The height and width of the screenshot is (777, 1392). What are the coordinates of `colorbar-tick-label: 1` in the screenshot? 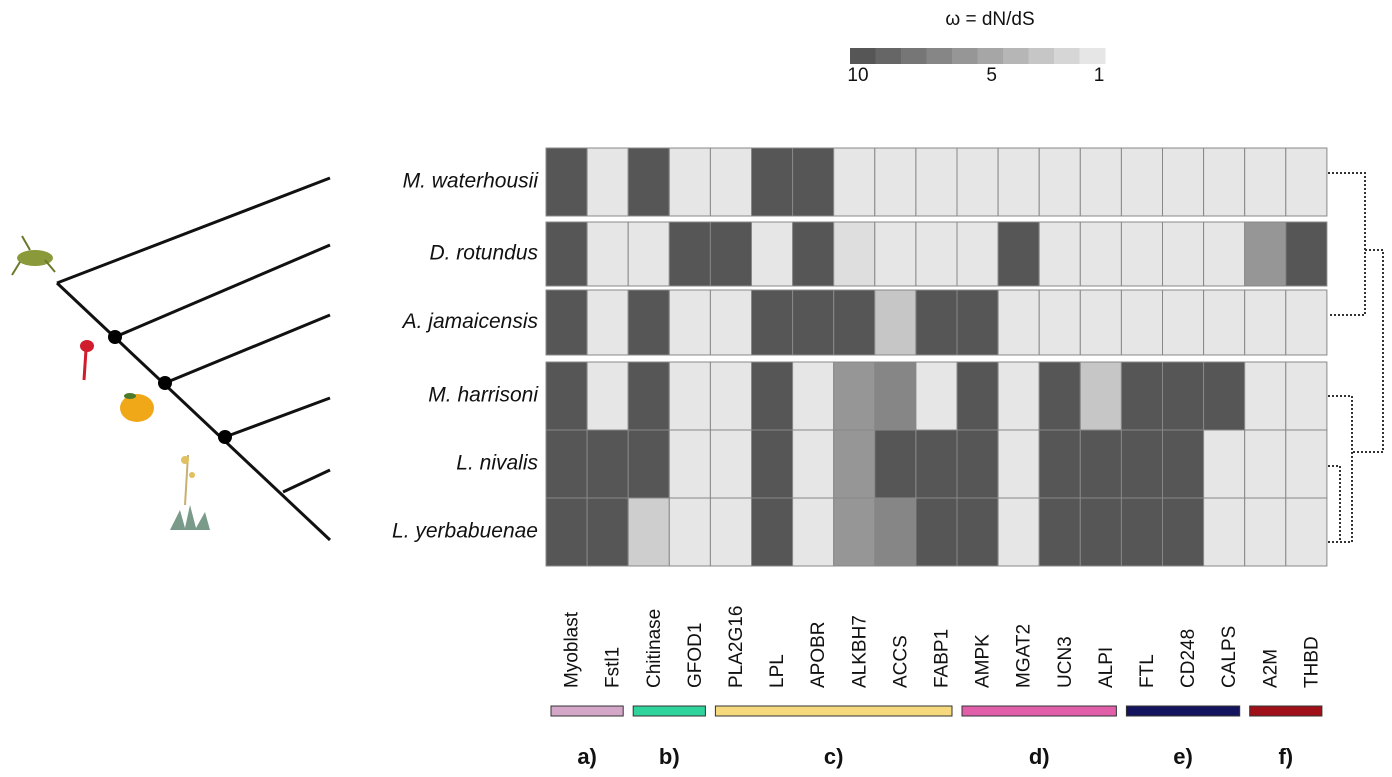 It's located at (1099, 75).